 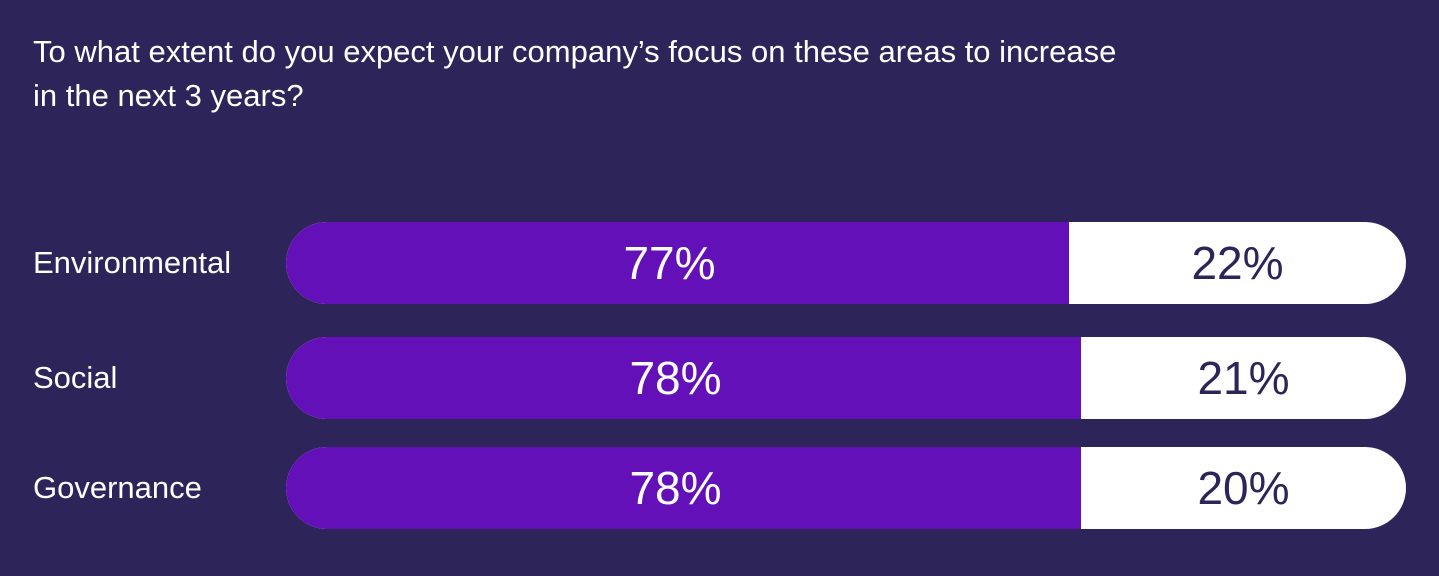 I want to click on data-label: 77%, so click(x=669, y=263).